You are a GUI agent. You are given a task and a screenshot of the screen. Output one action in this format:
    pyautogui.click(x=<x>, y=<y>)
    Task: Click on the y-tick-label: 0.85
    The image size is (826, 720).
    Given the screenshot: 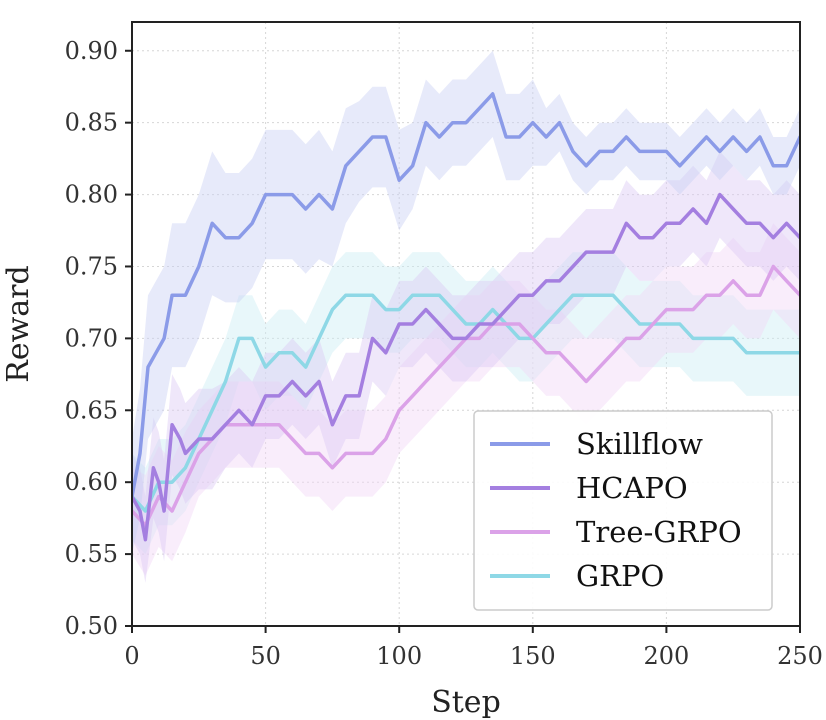 What is the action you would take?
    pyautogui.click(x=91, y=123)
    